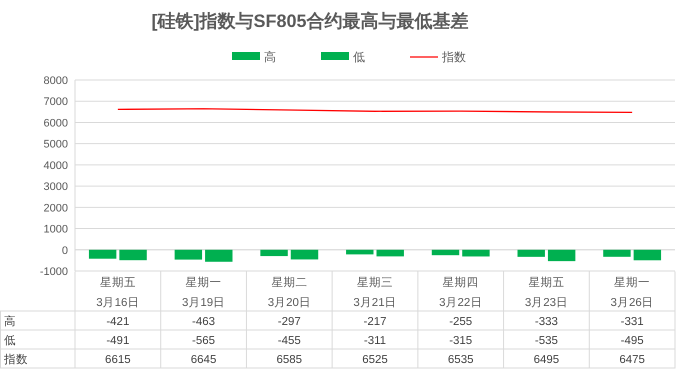 This screenshot has width=685, height=378. I want to click on data-label: -315, so click(460, 341).